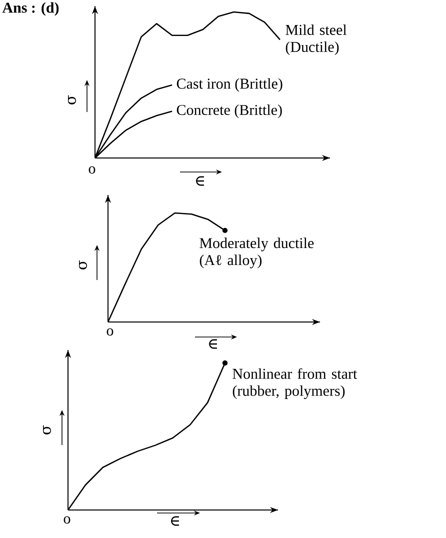 Image resolution: width=446 pixels, height=538 pixels. I want to click on chart-title: Ans : (d), so click(30, 9).